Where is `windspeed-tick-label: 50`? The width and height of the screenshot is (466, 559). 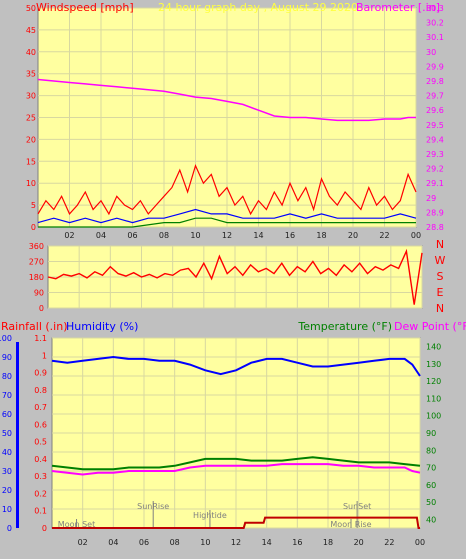
windspeed-tick-label: 50 is located at coordinates (31, 8).